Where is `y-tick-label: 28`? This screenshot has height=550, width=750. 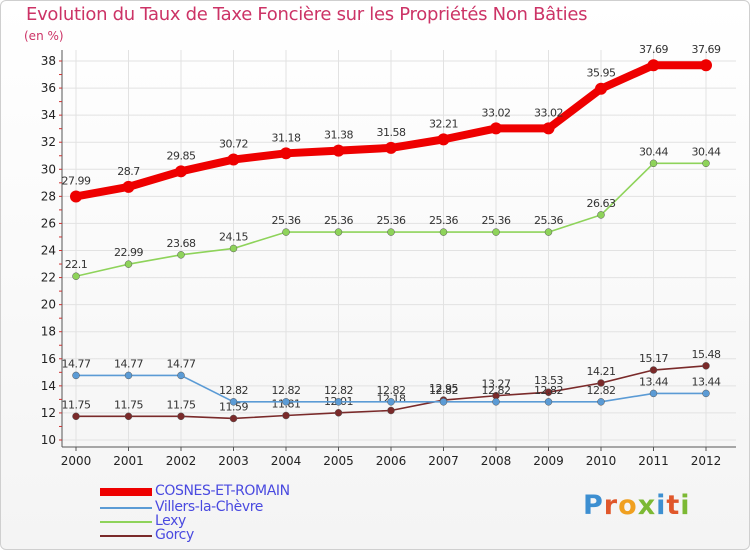
y-tick-label: 28 is located at coordinates (48, 196).